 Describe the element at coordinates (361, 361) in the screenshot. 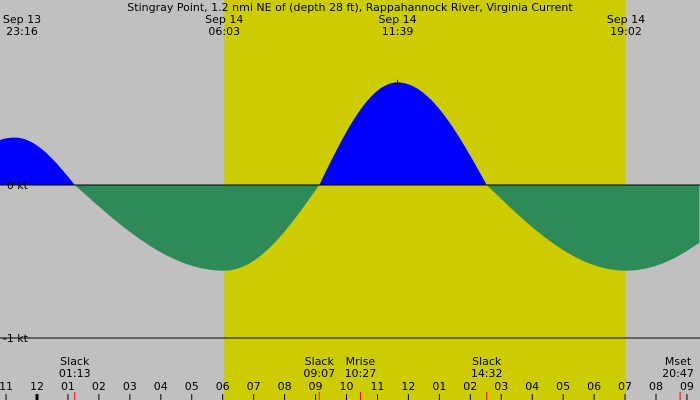

I see `event-name-label: Mrise` at that location.